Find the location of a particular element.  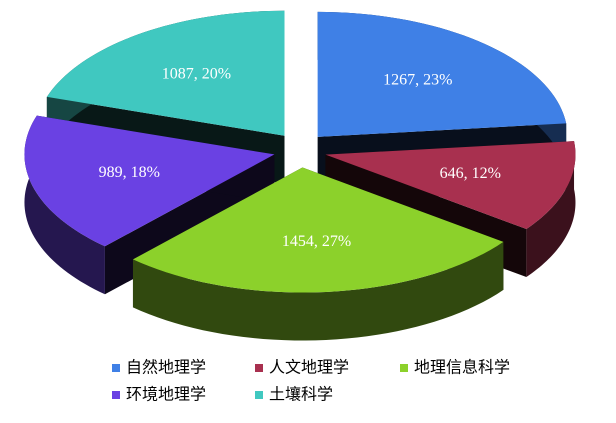

data-label: 646, 12% is located at coordinates (470, 173).